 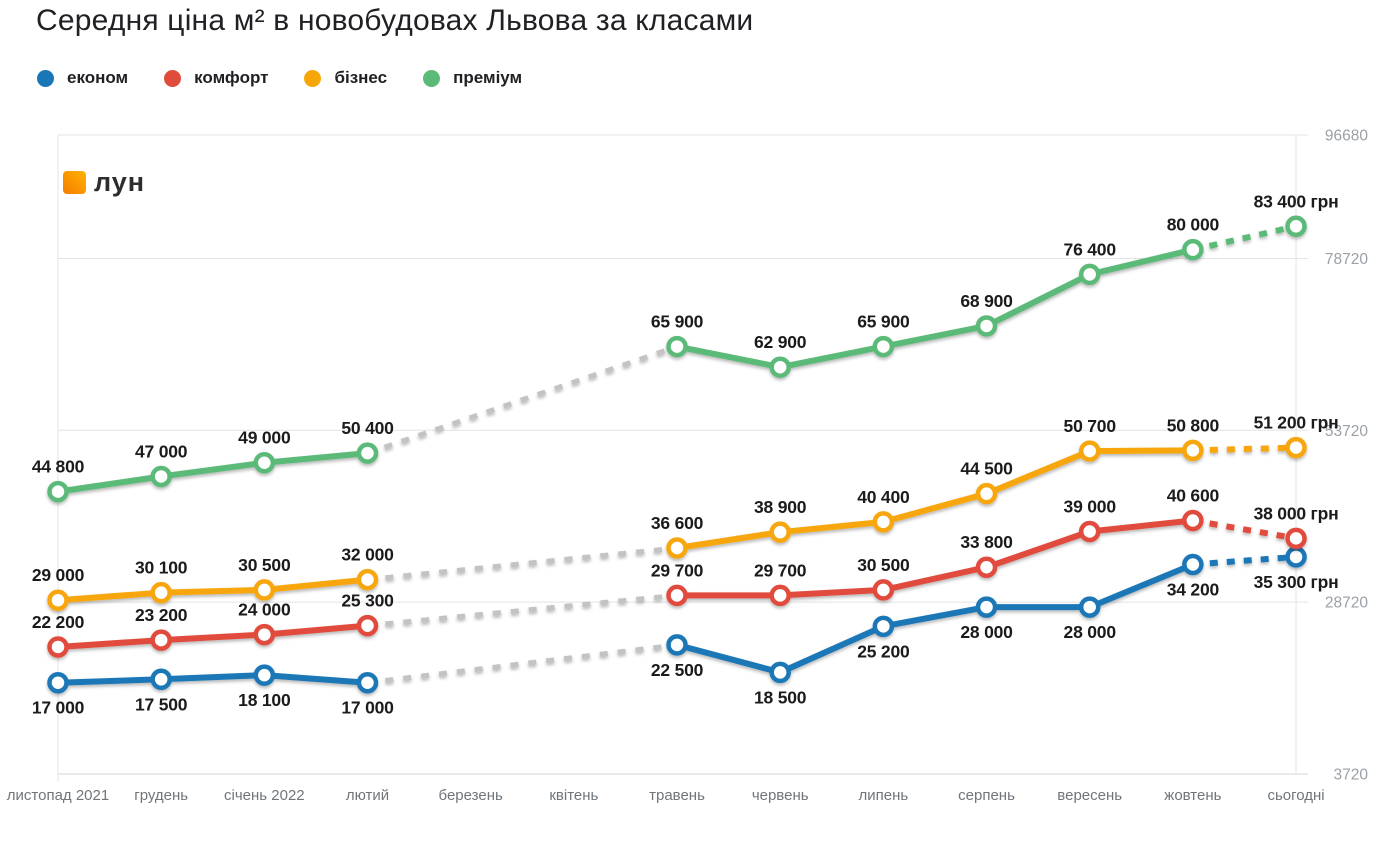 I want to click on legend-item-premium: преміум, so click(x=472, y=78).